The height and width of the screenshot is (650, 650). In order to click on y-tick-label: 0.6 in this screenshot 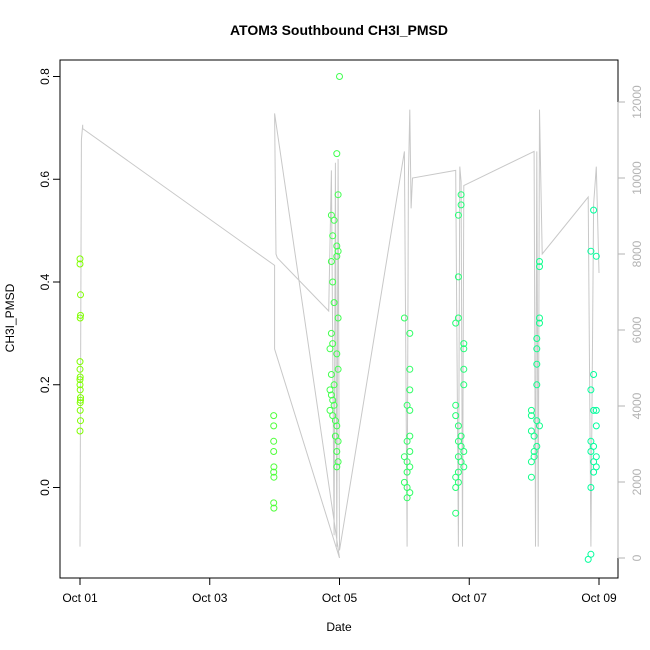, I will do `click(45, 179)`.